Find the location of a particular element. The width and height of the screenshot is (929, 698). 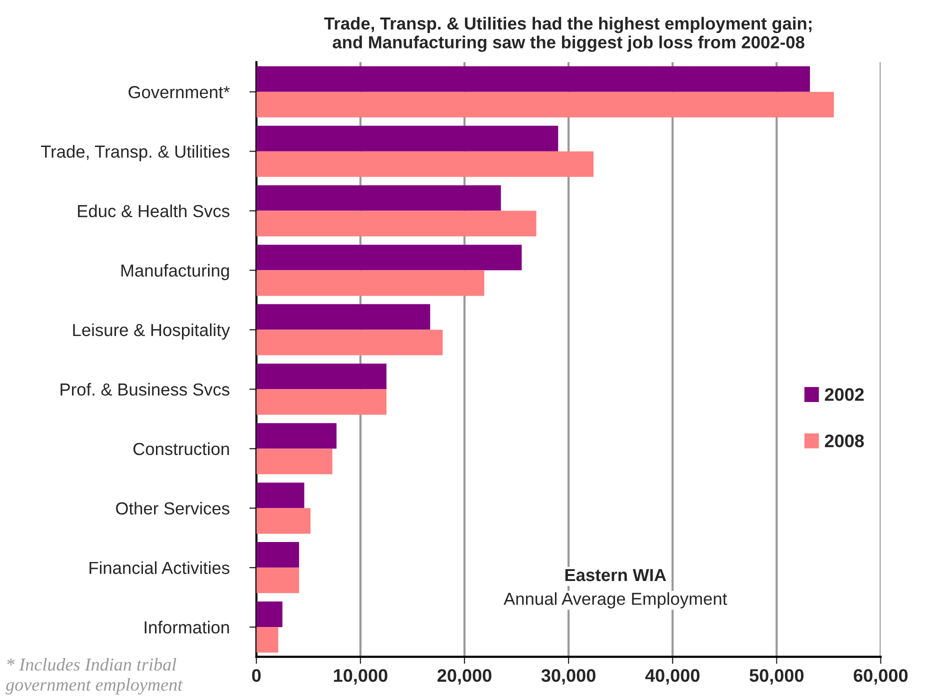

x-tick-label: 10,000 is located at coordinates (361, 677).